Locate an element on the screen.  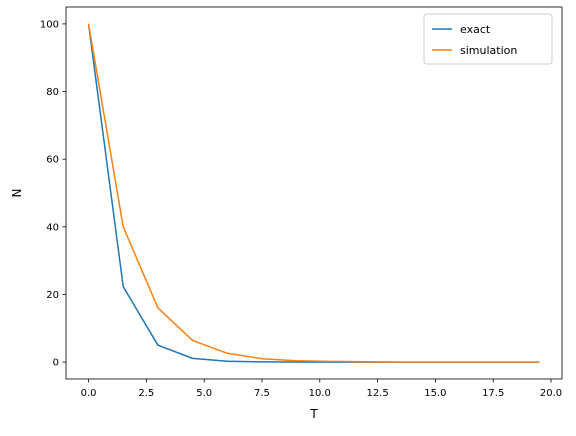
x-tick-label: 0.0 is located at coordinates (89, 393).